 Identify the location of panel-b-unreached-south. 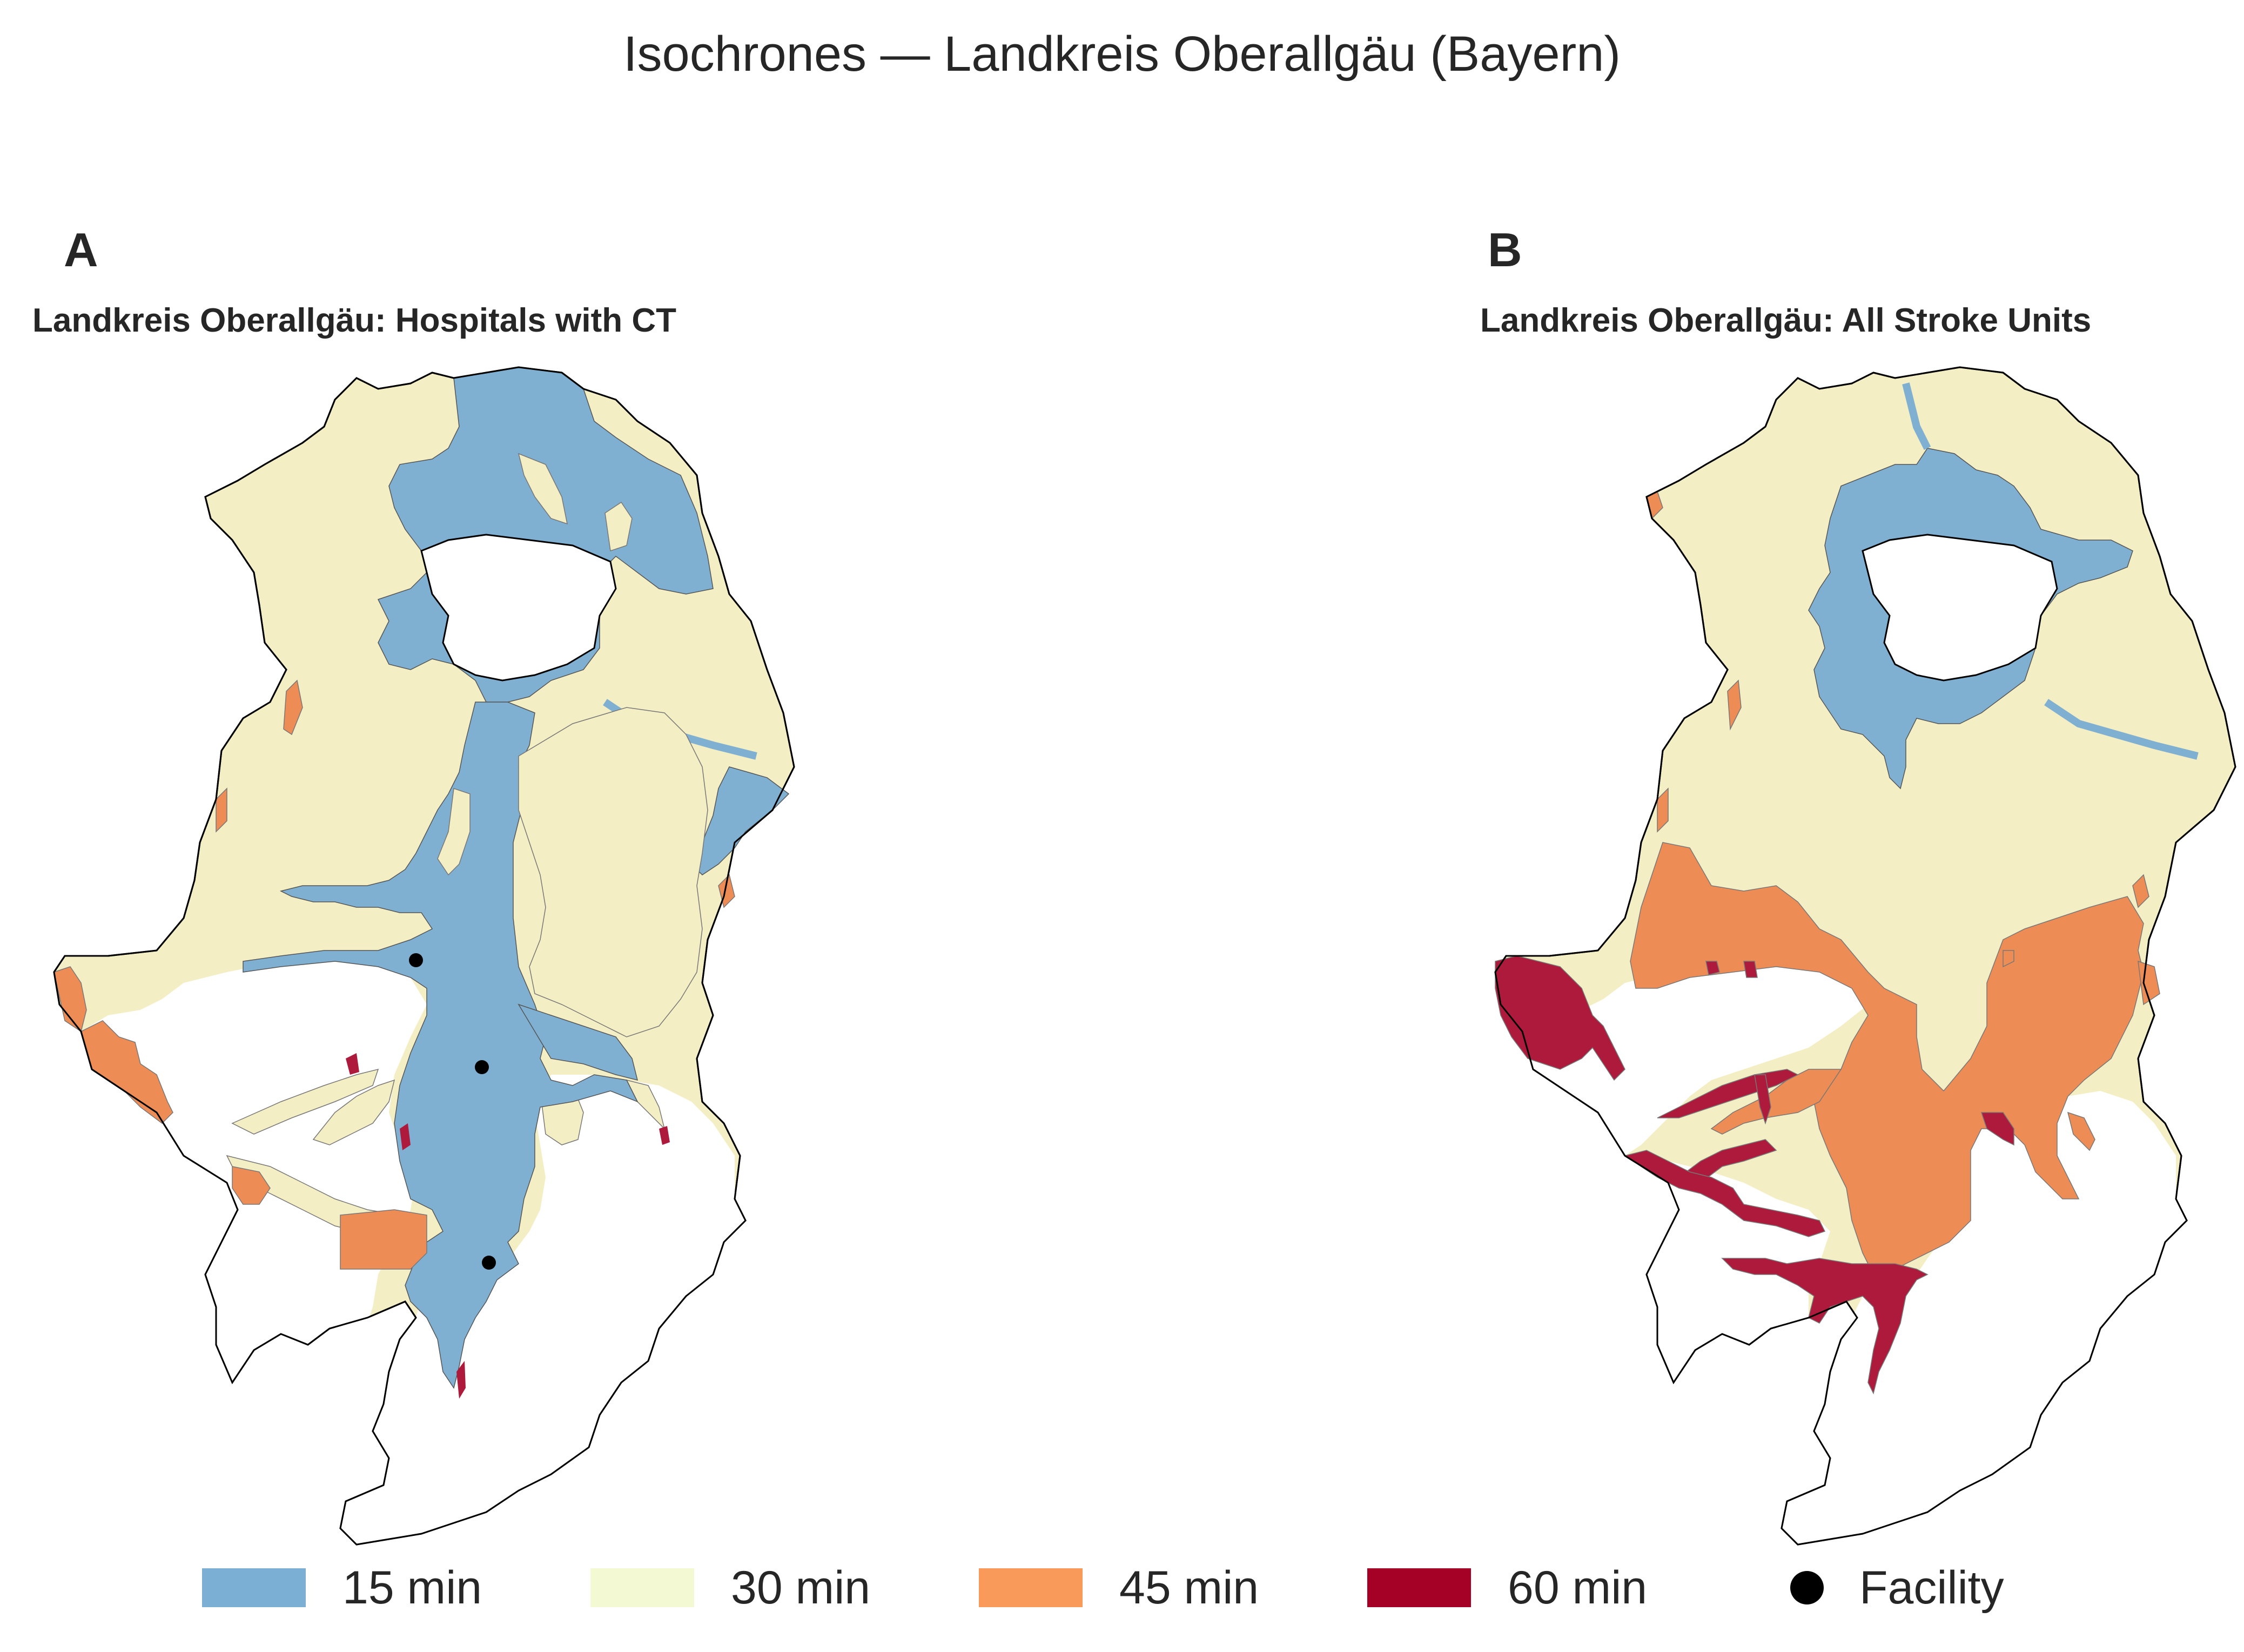
(1695, 1056).